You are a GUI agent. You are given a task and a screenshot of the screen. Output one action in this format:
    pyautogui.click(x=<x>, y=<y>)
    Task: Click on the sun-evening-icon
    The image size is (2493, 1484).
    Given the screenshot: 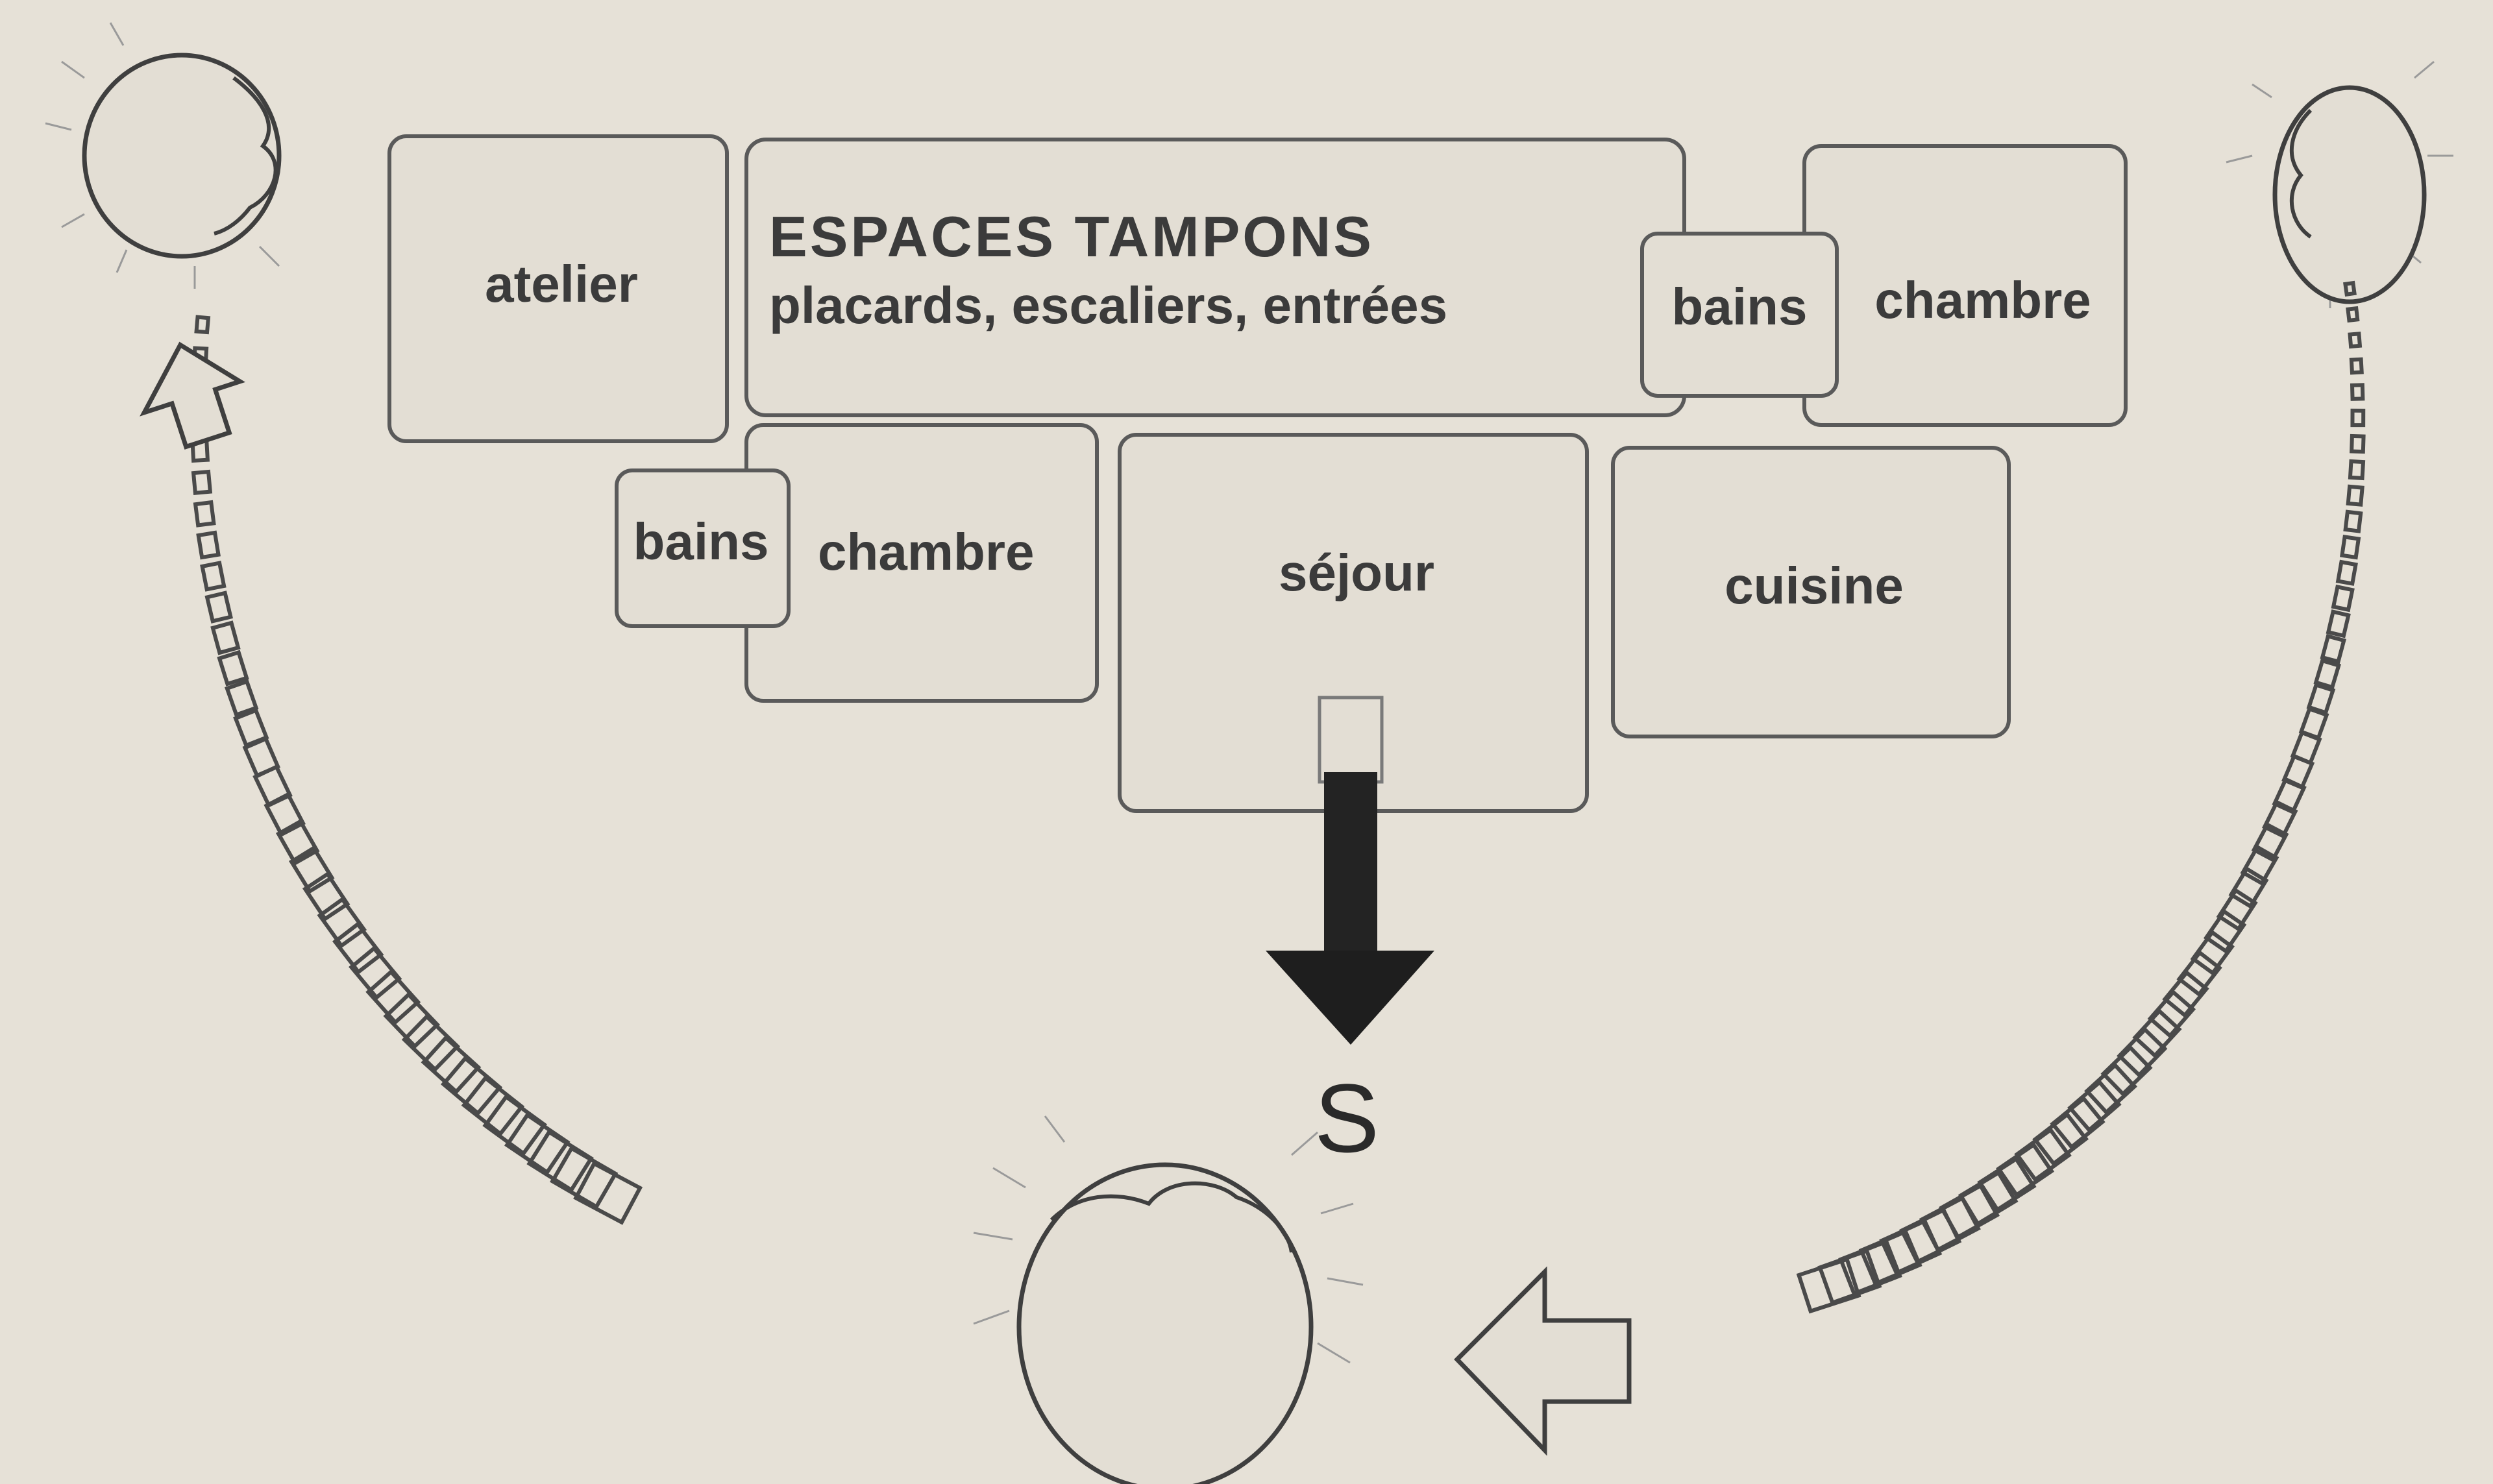 What is the action you would take?
    pyautogui.click(x=2339, y=184)
    